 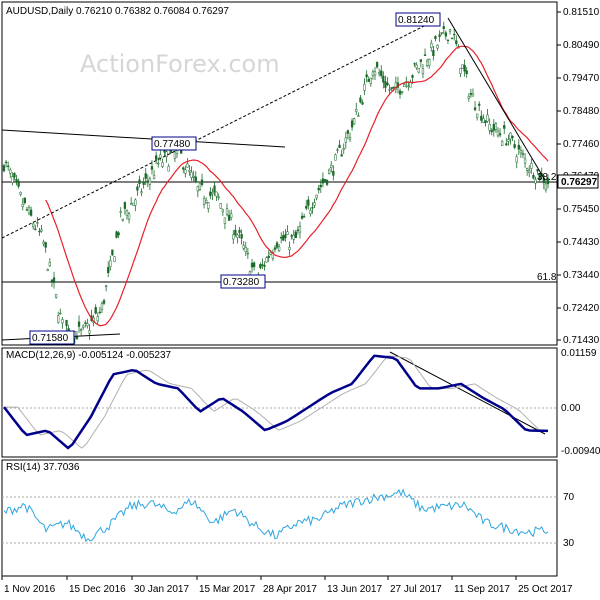 I want to click on current-price-tag: 0.76297, so click(x=578, y=181).